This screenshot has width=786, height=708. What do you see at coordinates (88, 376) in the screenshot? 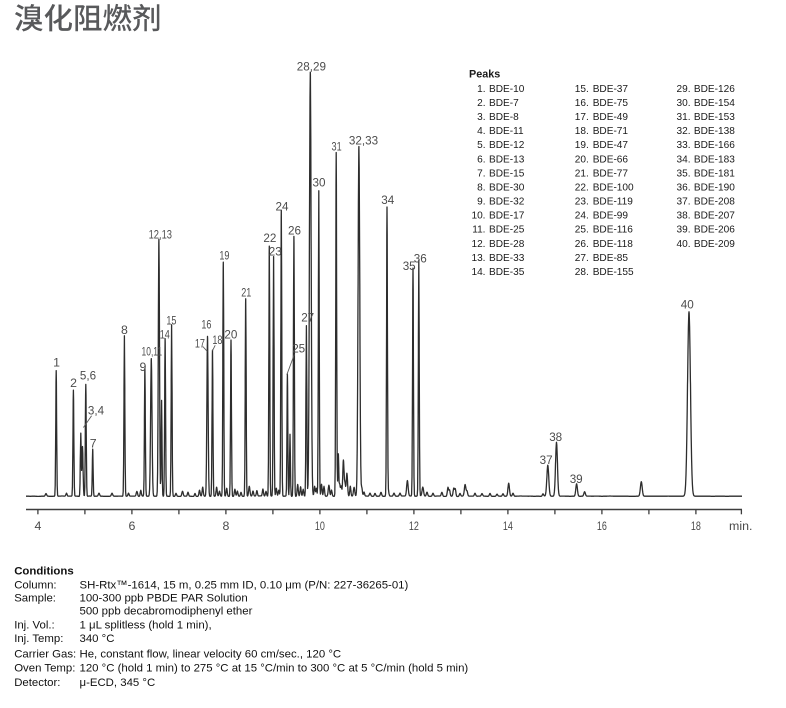
I see `svg-text: 5,6` at bounding box center [88, 376].